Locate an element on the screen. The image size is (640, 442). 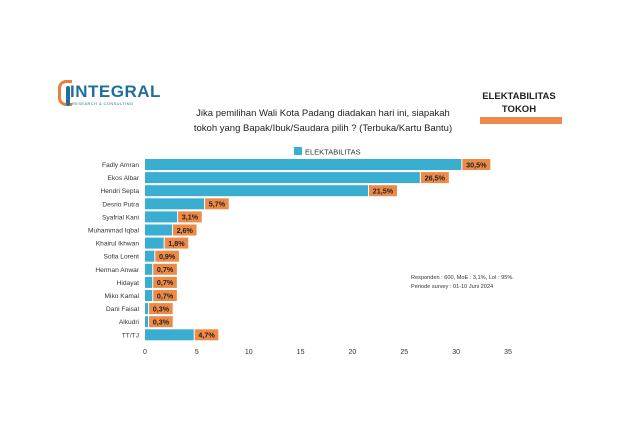
value-label: 3,1% is located at coordinates (190, 217).